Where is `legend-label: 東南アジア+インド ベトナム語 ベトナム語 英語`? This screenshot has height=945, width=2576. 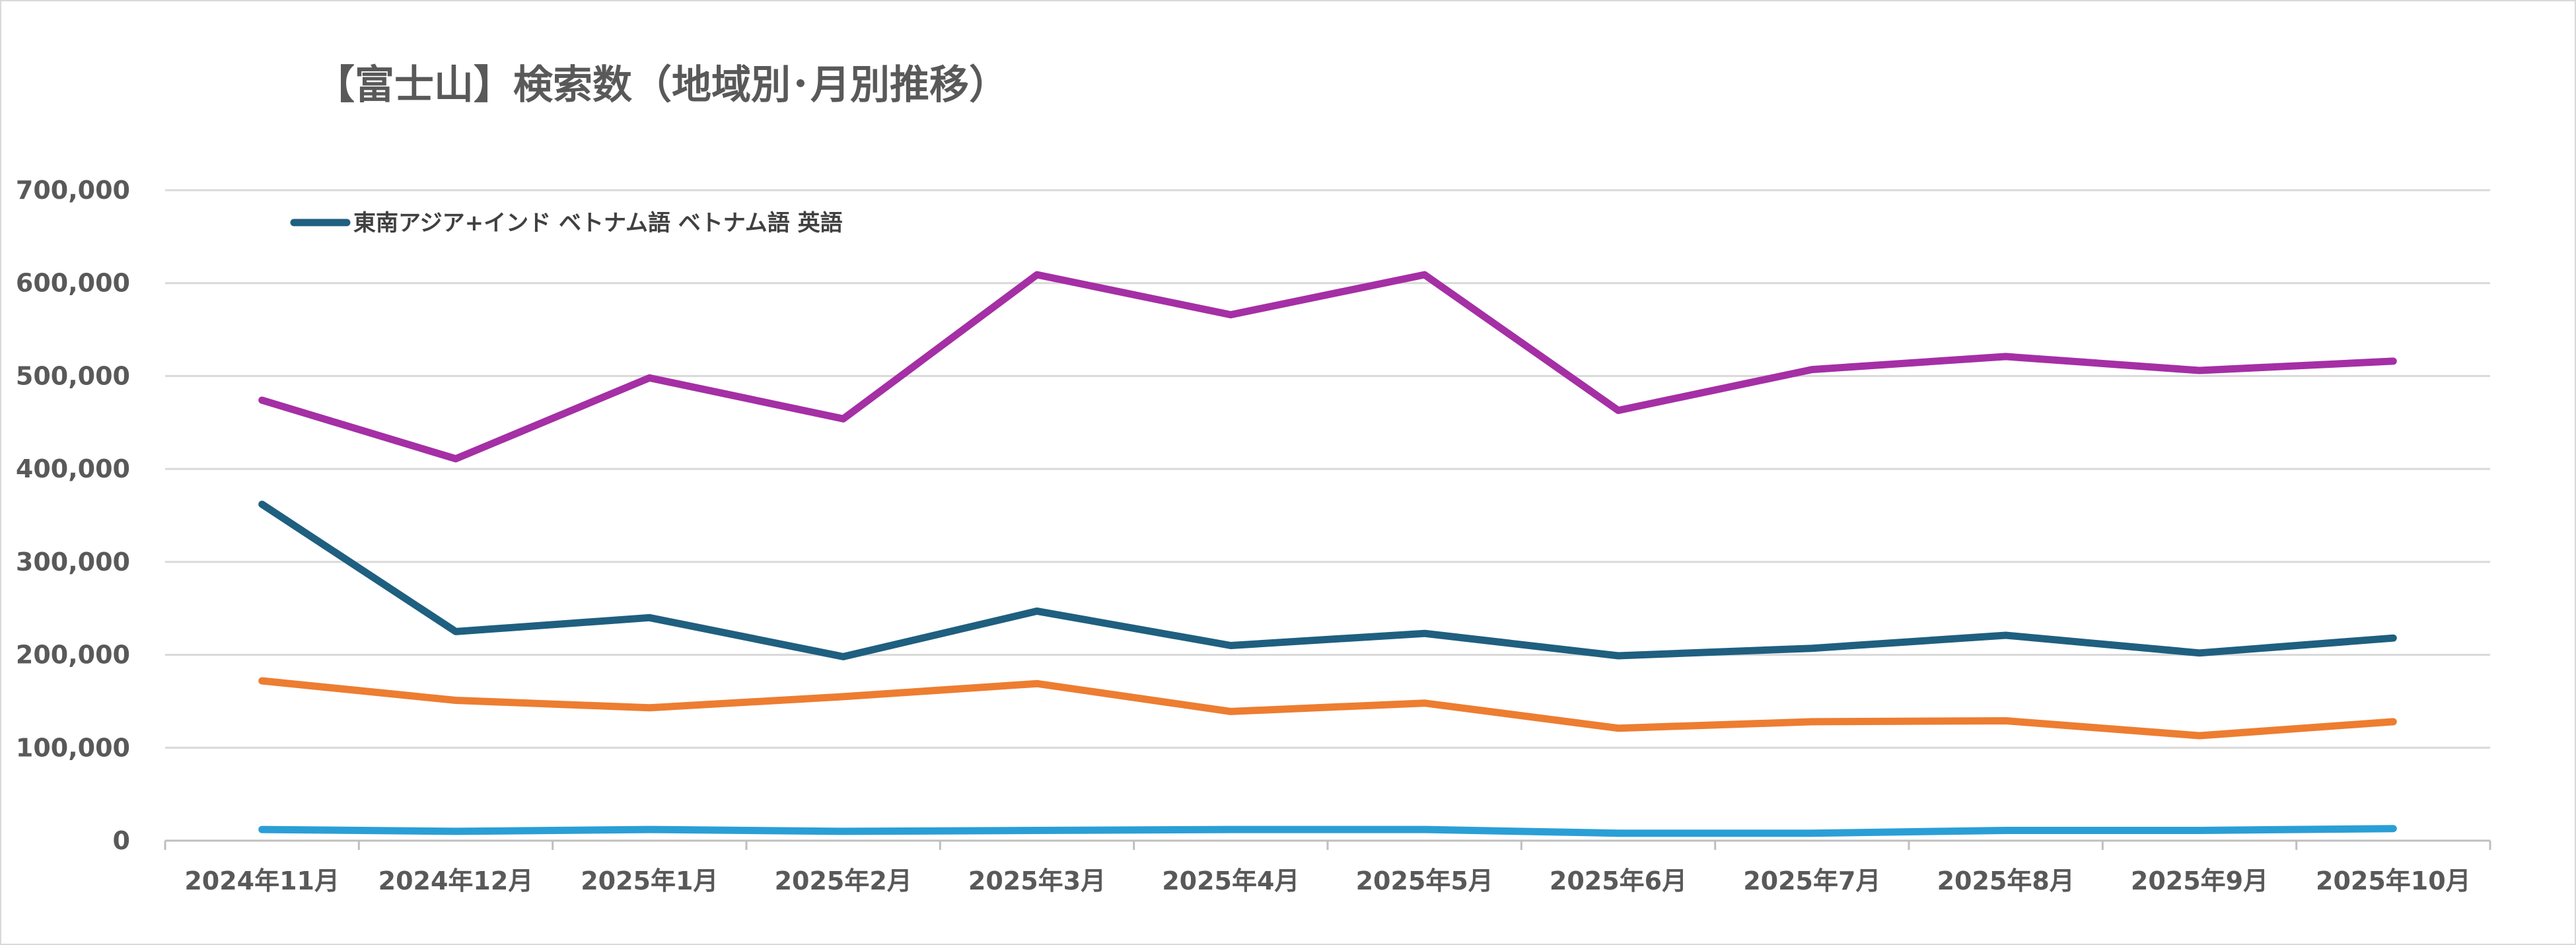 legend-label: 東南アジア+インド ベトナム語 ベトナム語 英語 is located at coordinates (598, 223).